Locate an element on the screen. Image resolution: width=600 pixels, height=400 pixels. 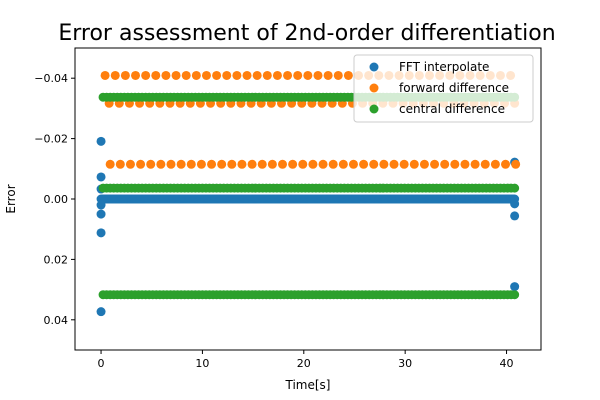
y-tick-label: −0.02 is located at coordinates (51, 139).